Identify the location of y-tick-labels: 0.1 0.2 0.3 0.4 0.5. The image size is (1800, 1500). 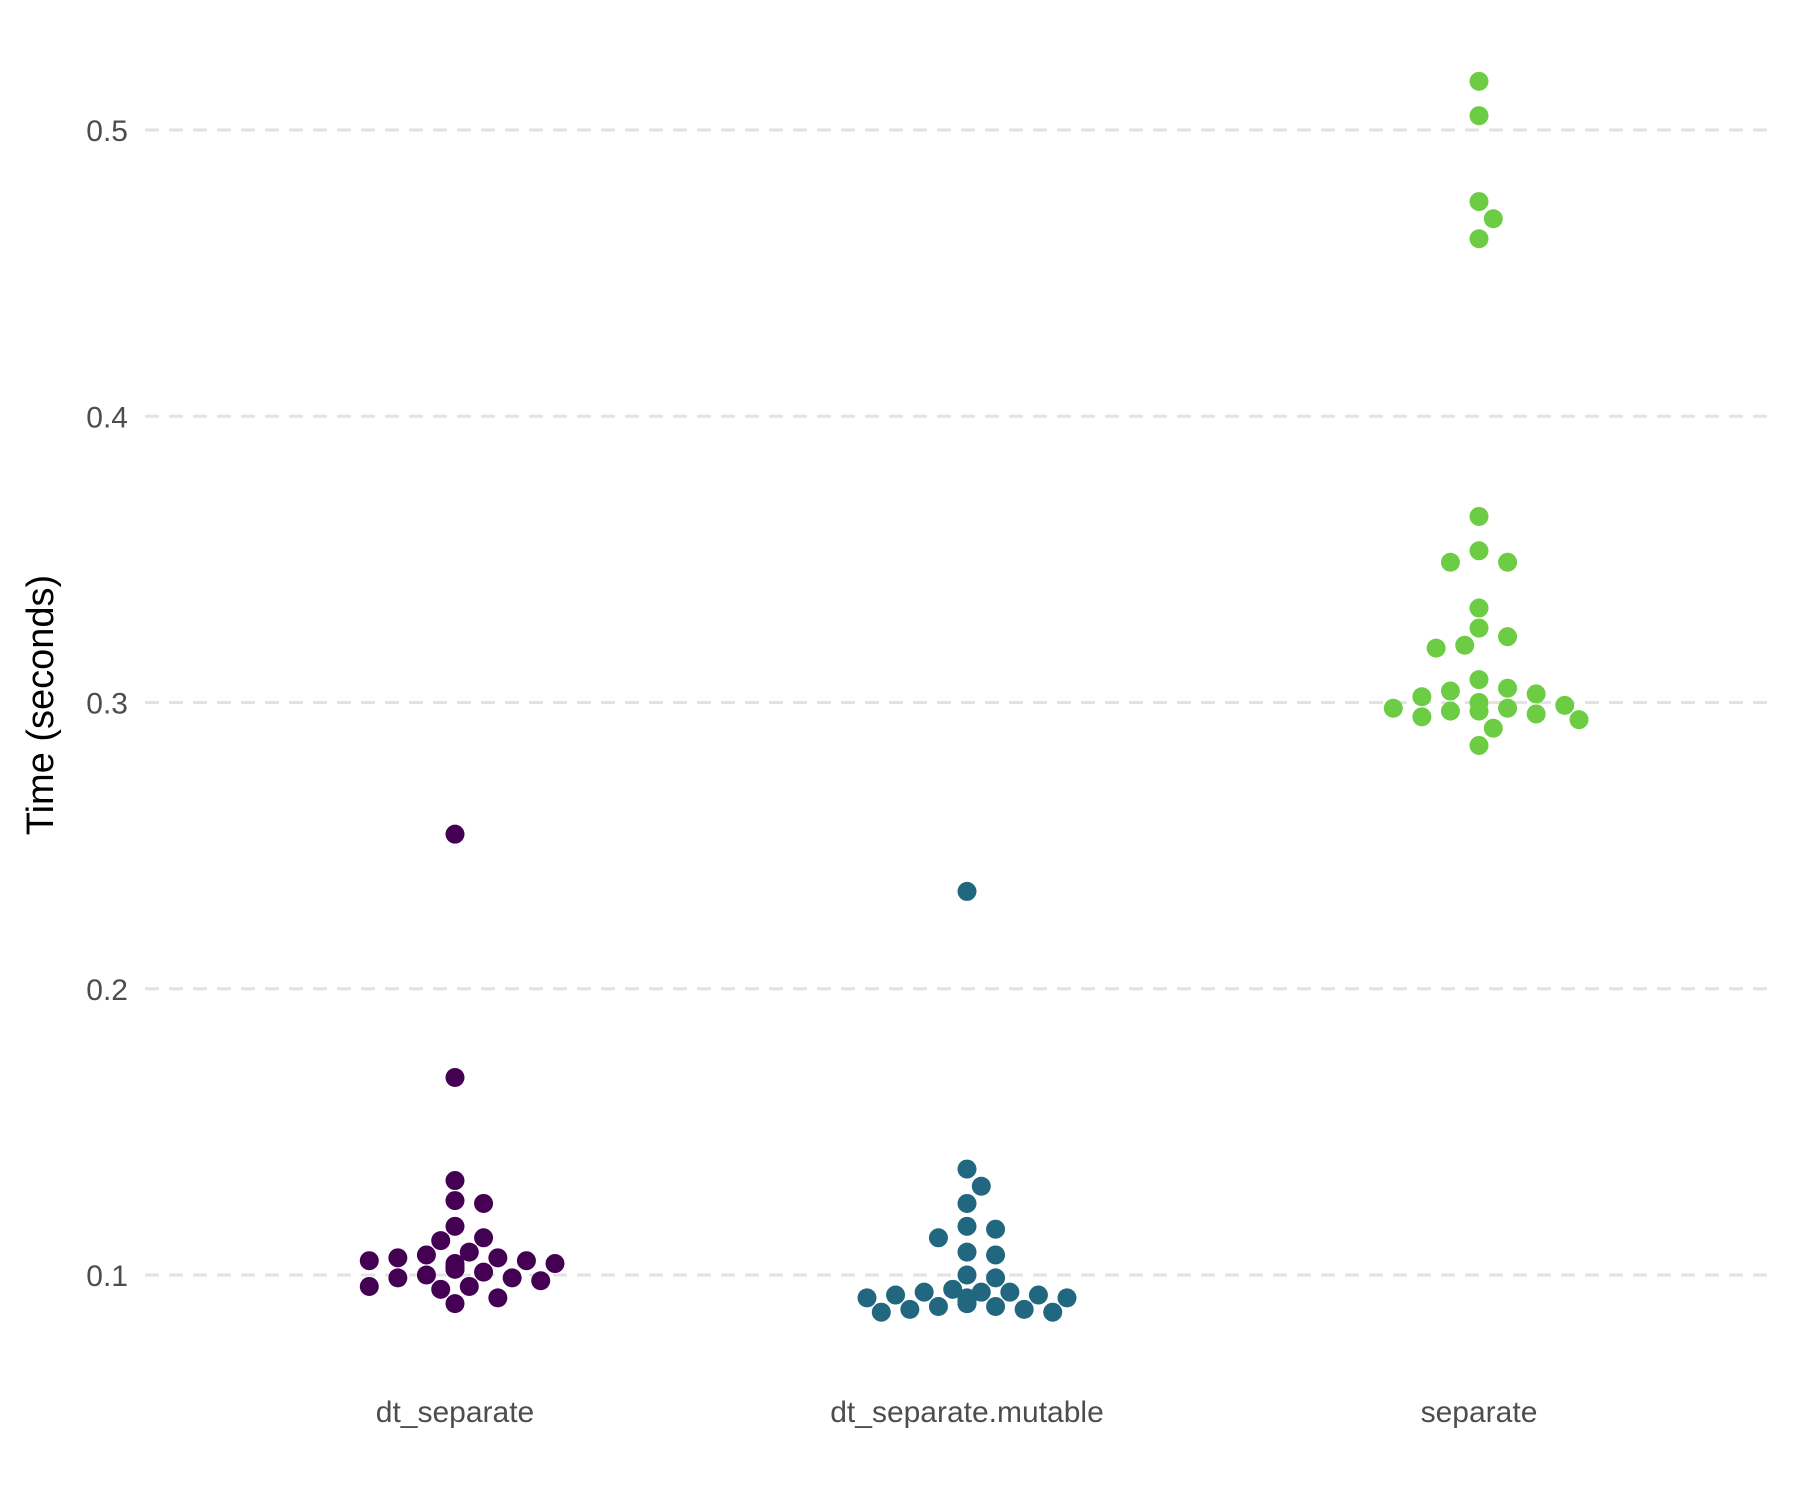
(107, 704).